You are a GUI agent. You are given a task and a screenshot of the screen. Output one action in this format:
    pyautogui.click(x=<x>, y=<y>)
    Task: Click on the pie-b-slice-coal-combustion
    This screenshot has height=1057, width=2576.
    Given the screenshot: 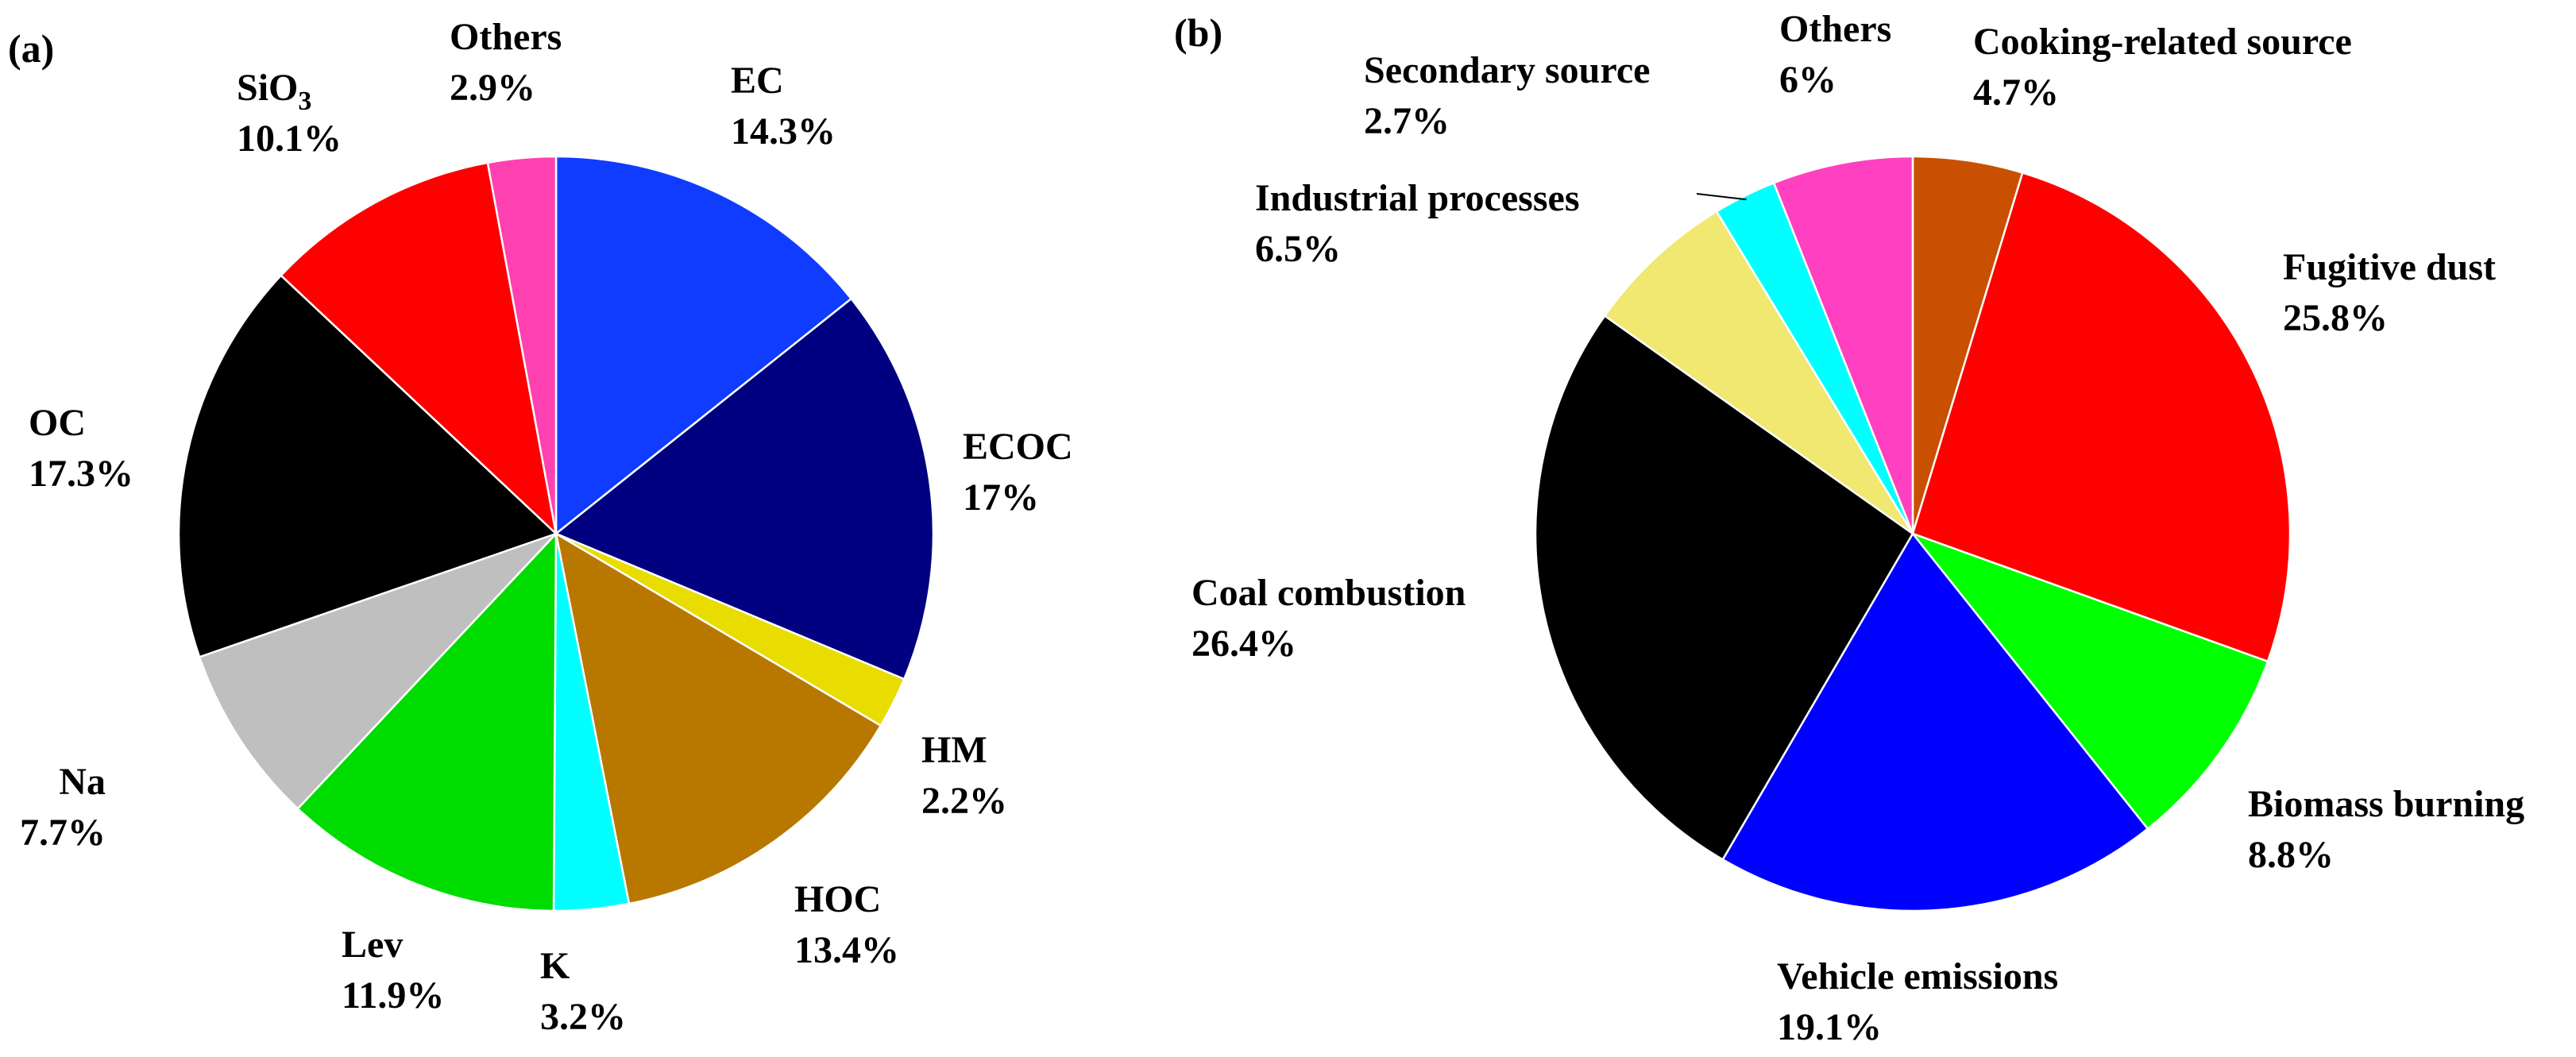 What is the action you would take?
    pyautogui.click(x=1724, y=588)
    